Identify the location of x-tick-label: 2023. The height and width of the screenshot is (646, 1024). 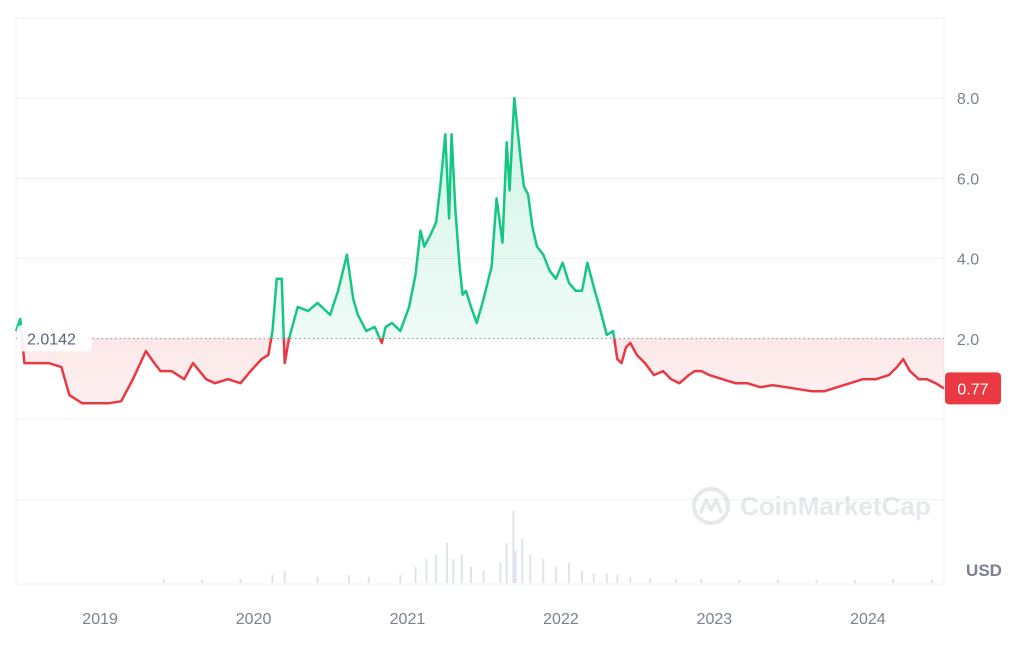
(715, 619).